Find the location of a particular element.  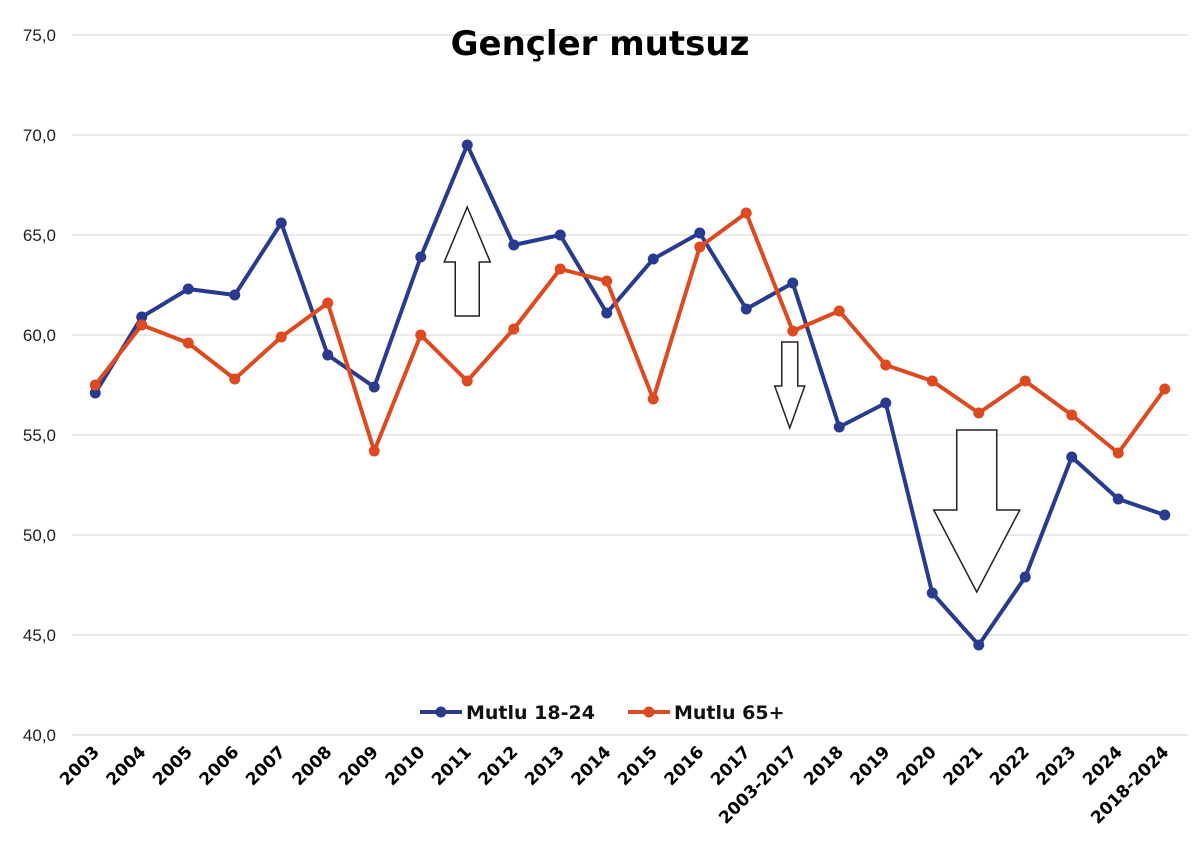

legend-item: Mutlu 65+ is located at coordinates (706, 713).